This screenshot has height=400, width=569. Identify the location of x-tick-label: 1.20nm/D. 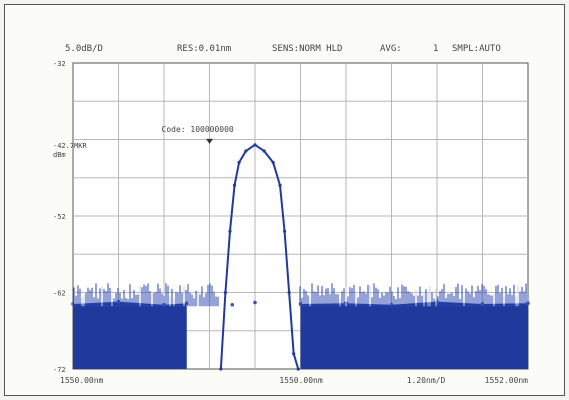
(426, 380).